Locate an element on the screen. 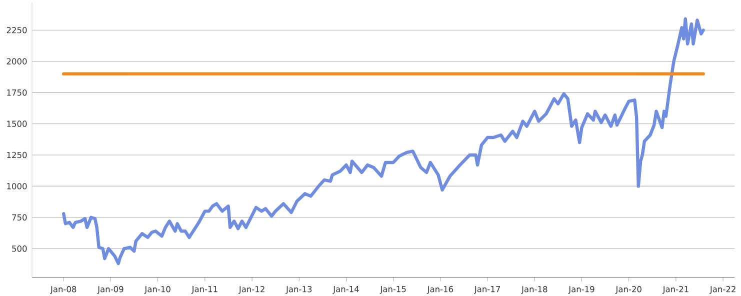  x-tick-label: Jan-18 is located at coordinates (534, 290).